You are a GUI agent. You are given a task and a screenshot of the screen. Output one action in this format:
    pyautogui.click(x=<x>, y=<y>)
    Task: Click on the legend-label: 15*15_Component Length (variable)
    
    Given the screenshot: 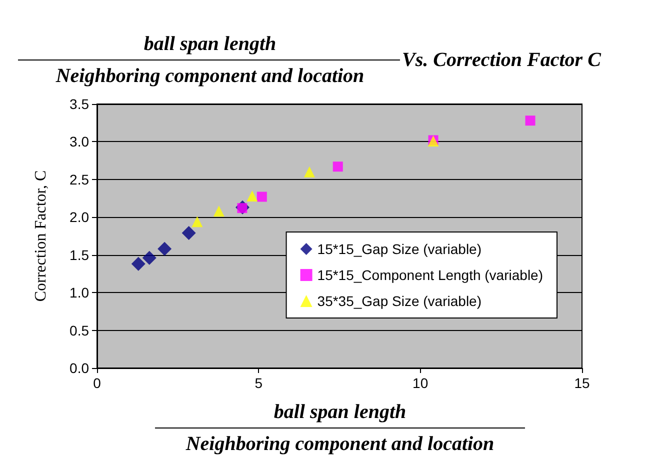 What is the action you would take?
    pyautogui.click(x=430, y=275)
    